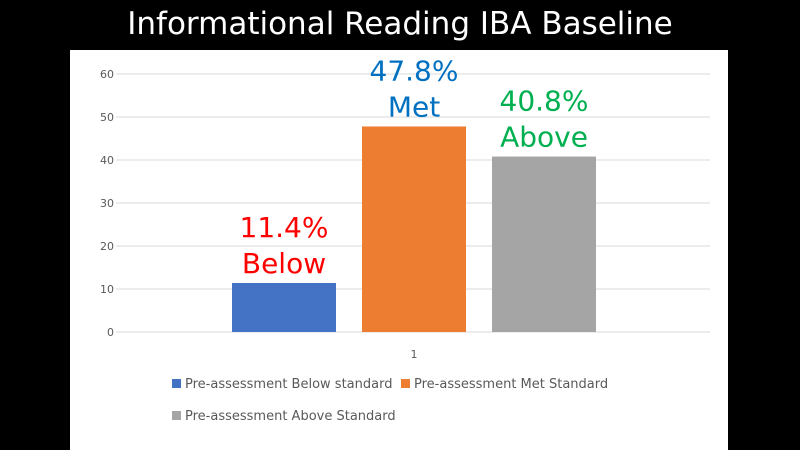 The height and width of the screenshot is (450, 800). Describe the element at coordinates (414, 70) in the screenshot. I see `data-label-2: 47.8%` at that location.